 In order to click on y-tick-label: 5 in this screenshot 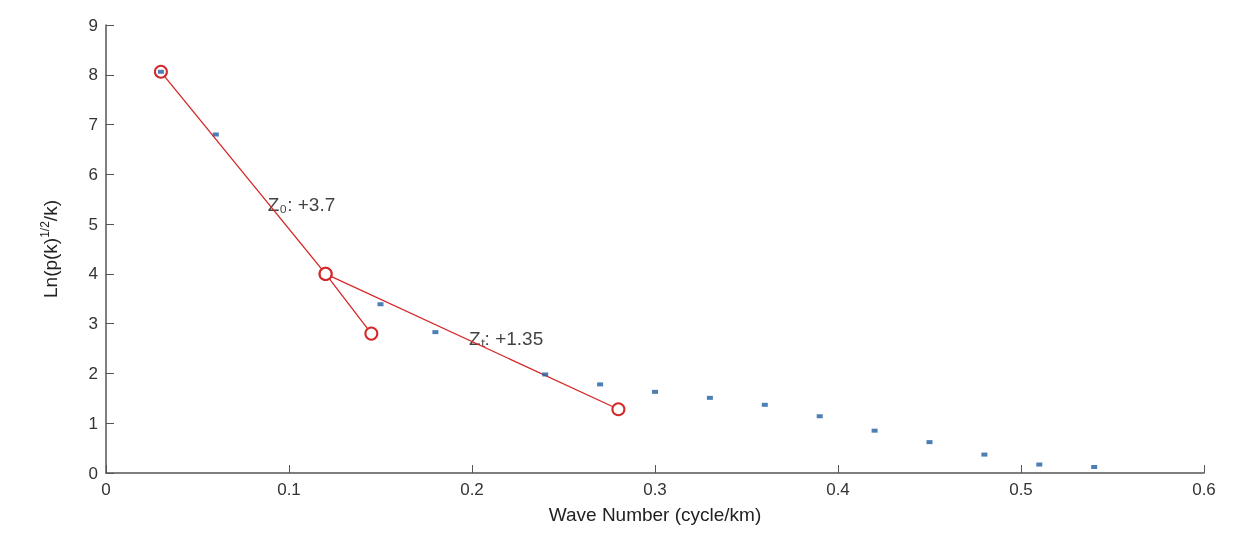, I will do `click(93, 224)`.